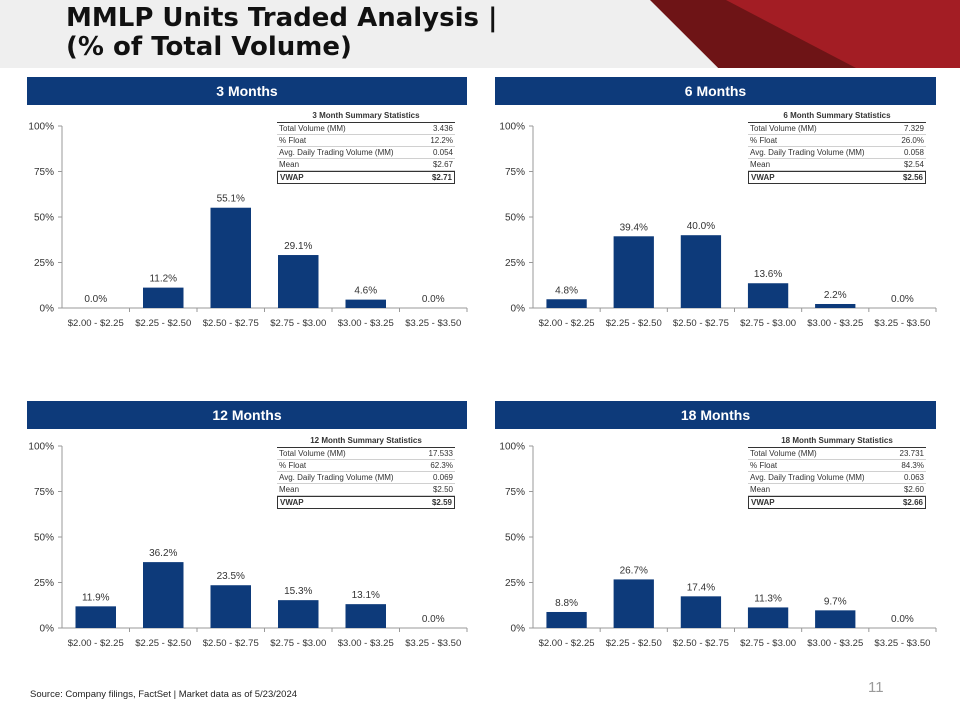  Describe the element at coordinates (366, 490) in the screenshot. I see `stats-row: Mean $2.50` at that location.